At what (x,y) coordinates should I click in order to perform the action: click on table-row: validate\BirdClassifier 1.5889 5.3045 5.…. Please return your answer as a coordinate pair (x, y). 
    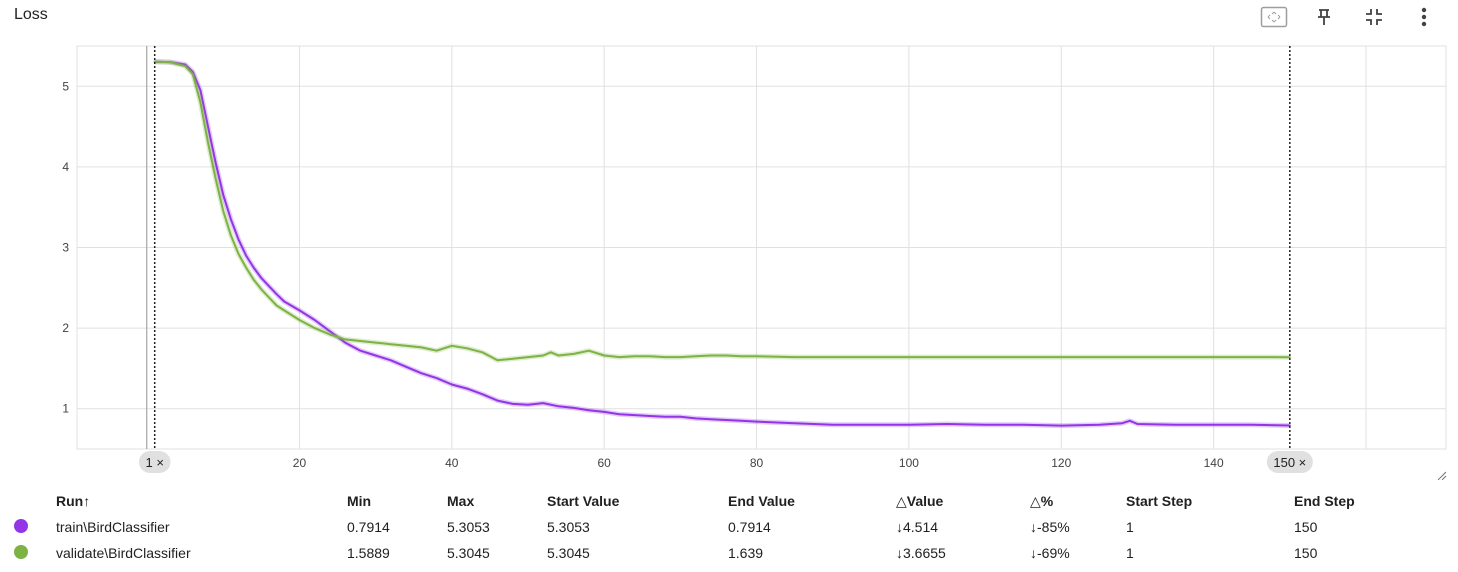
    Looking at the image, I should click on (704, 553).